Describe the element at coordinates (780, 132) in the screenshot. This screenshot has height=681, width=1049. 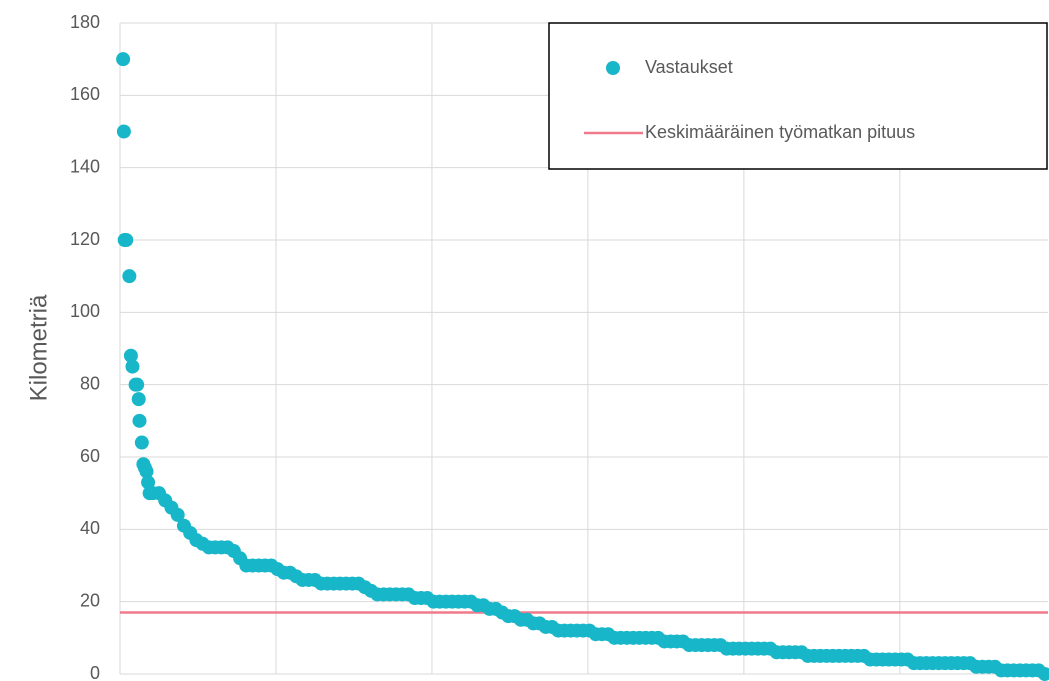
I see `legend-label: Keskimääräinen työmatkan pituus` at that location.